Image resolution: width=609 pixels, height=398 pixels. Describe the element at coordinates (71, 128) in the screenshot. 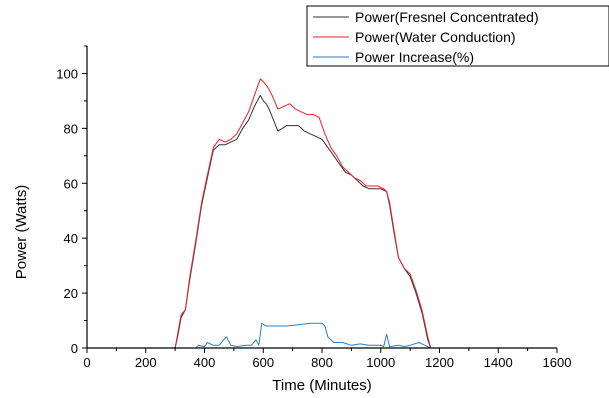

I see `y-tick-label-80: 80` at that location.